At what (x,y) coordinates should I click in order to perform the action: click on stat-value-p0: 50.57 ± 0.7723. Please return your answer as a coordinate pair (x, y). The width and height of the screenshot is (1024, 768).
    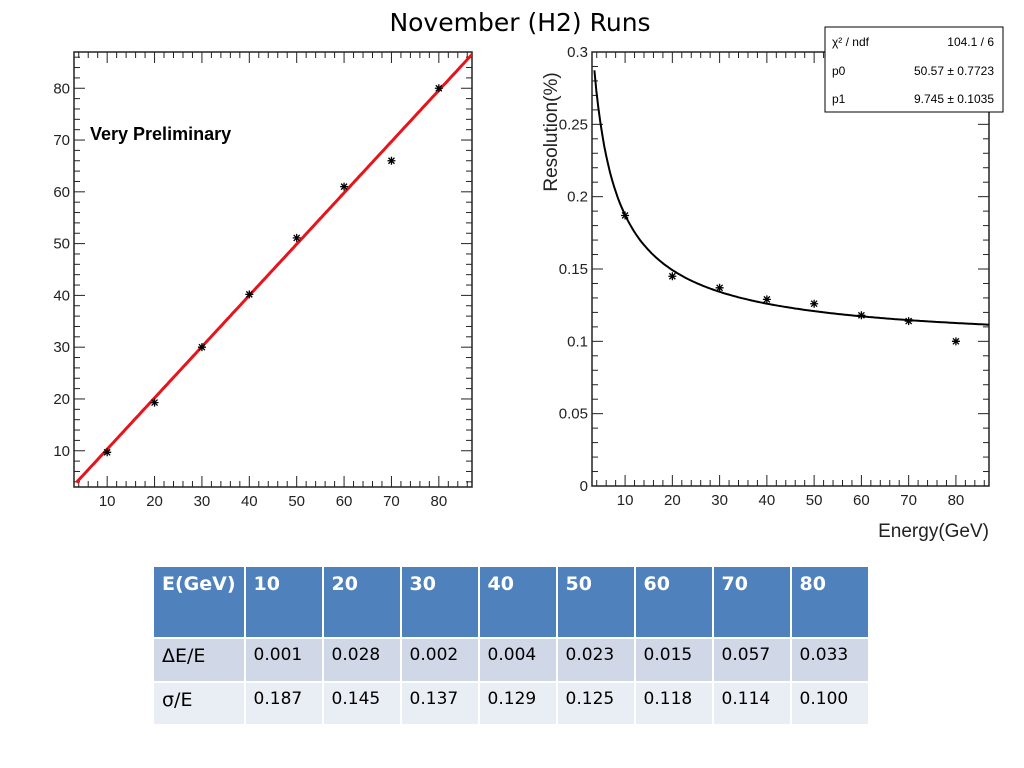
    Looking at the image, I should click on (954, 71).